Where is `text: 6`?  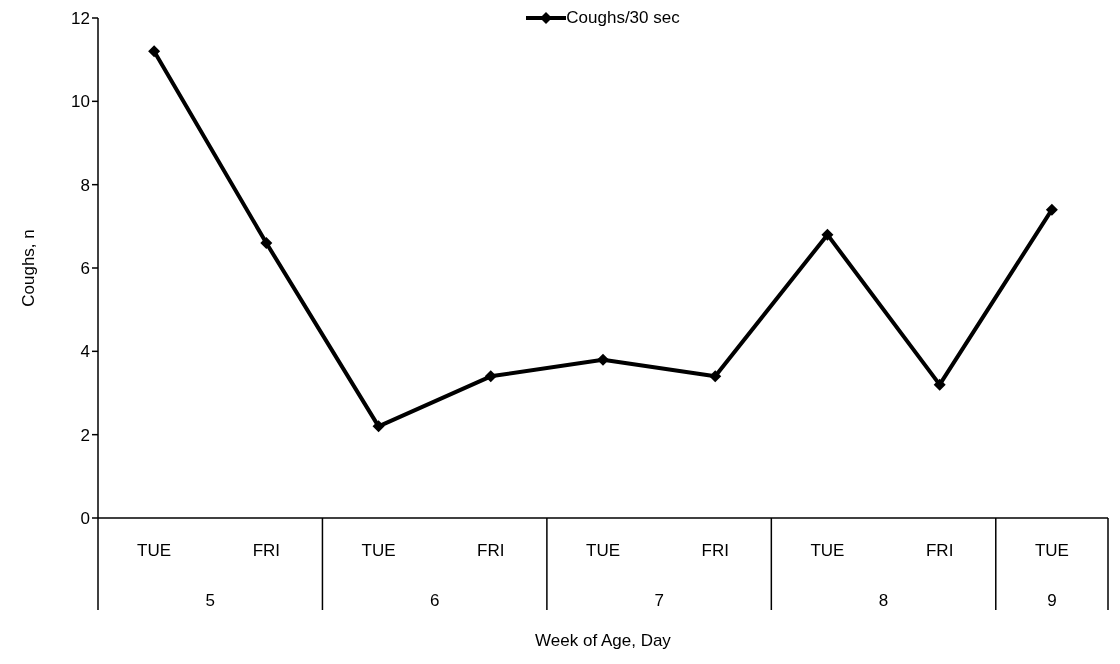 text: 6 is located at coordinates (434, 600).